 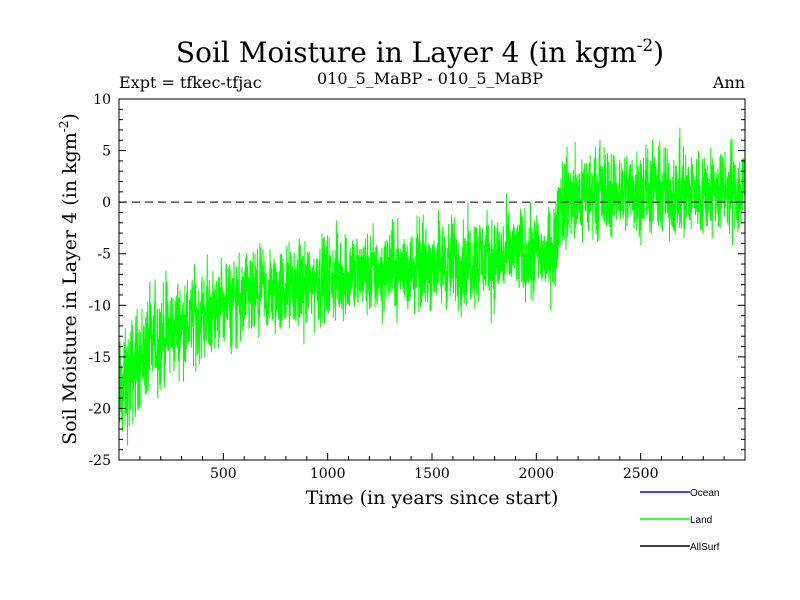 What do you see at coordinates (328, 474) in the screenshot?
I see `x-tick-label: 1000` at bounding box center [328, 474].